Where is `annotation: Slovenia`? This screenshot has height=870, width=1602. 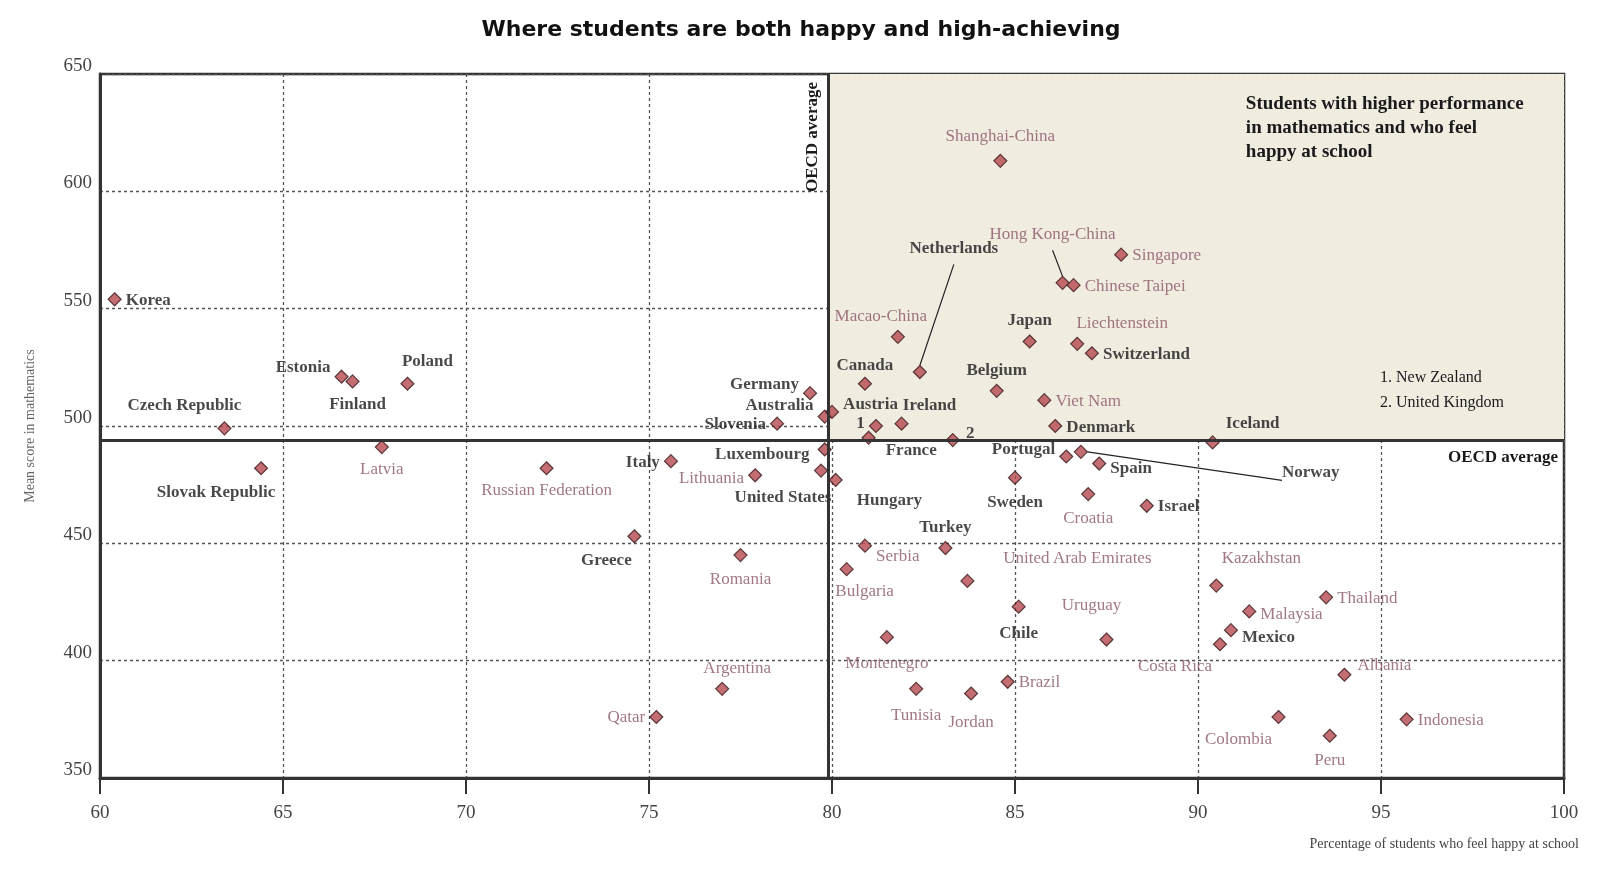
annotation: Slovenia is located at coordinates (735, 424).